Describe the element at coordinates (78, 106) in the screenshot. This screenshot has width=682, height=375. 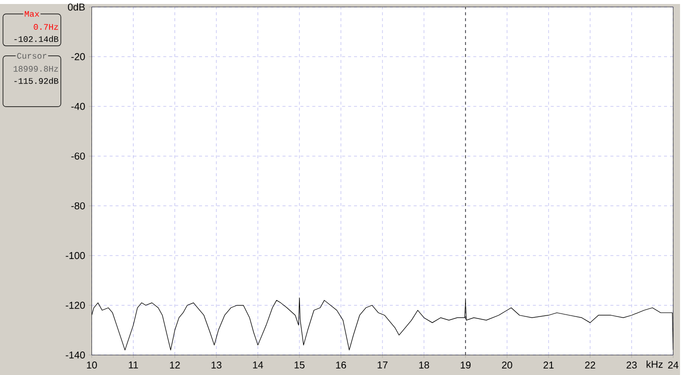
I see `y-tick-label: -40` at that location.